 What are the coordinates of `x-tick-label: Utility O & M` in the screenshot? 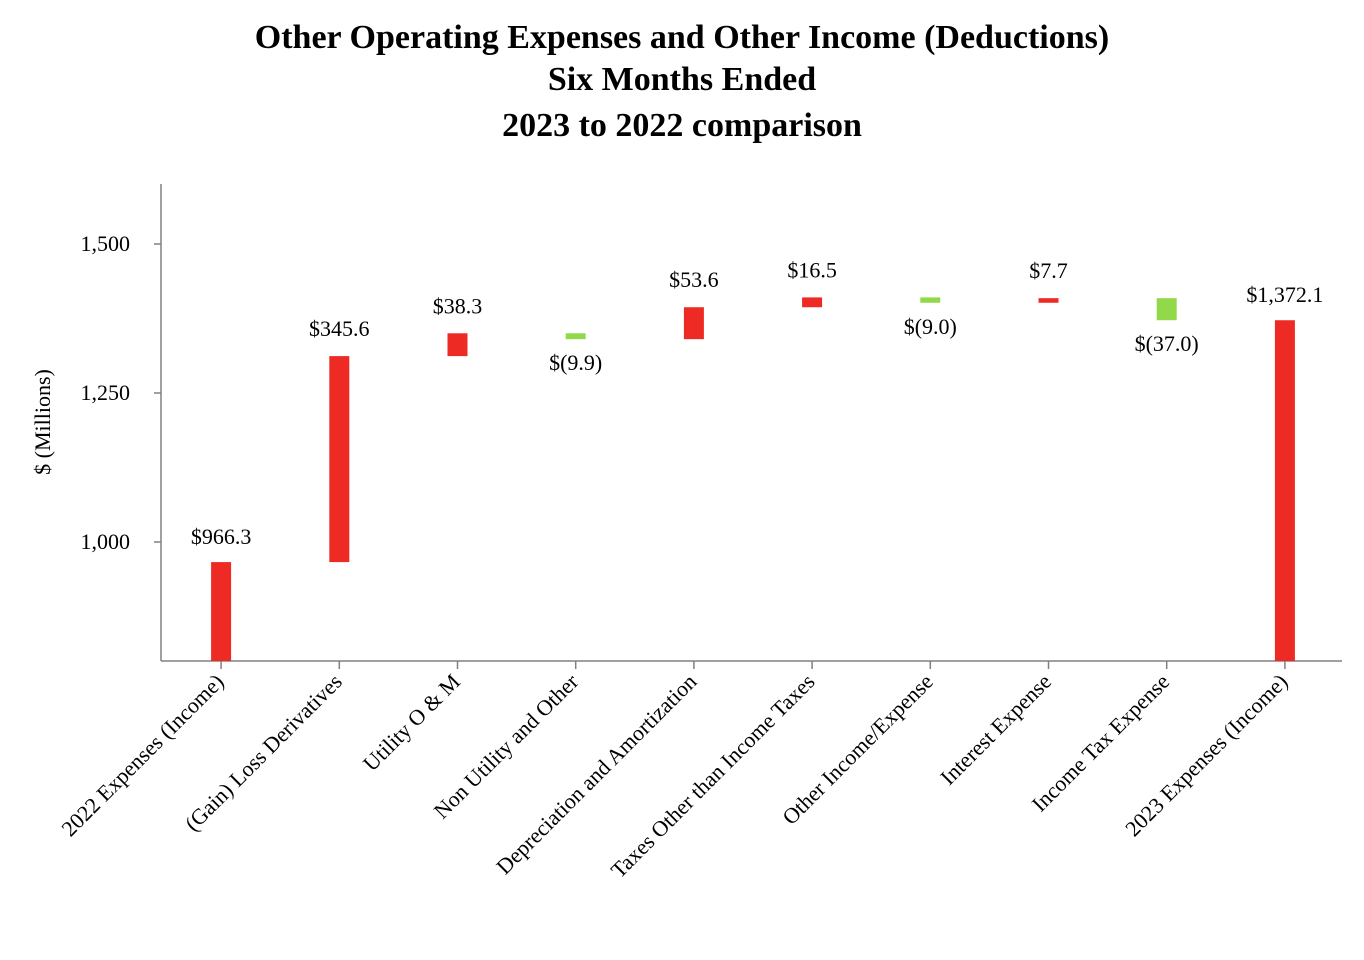 It's located at (411, 722).